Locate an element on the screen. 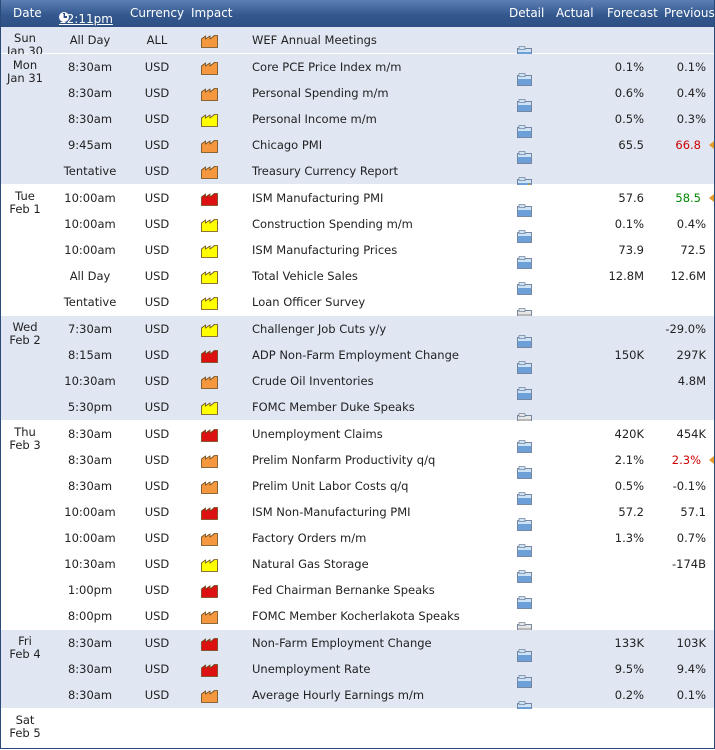 The width and height of the screenshot is (715, 750). table-row: 10:00am USD Factory Orders m/m 1.3% 0.7% is located at coordinates (357, 541).